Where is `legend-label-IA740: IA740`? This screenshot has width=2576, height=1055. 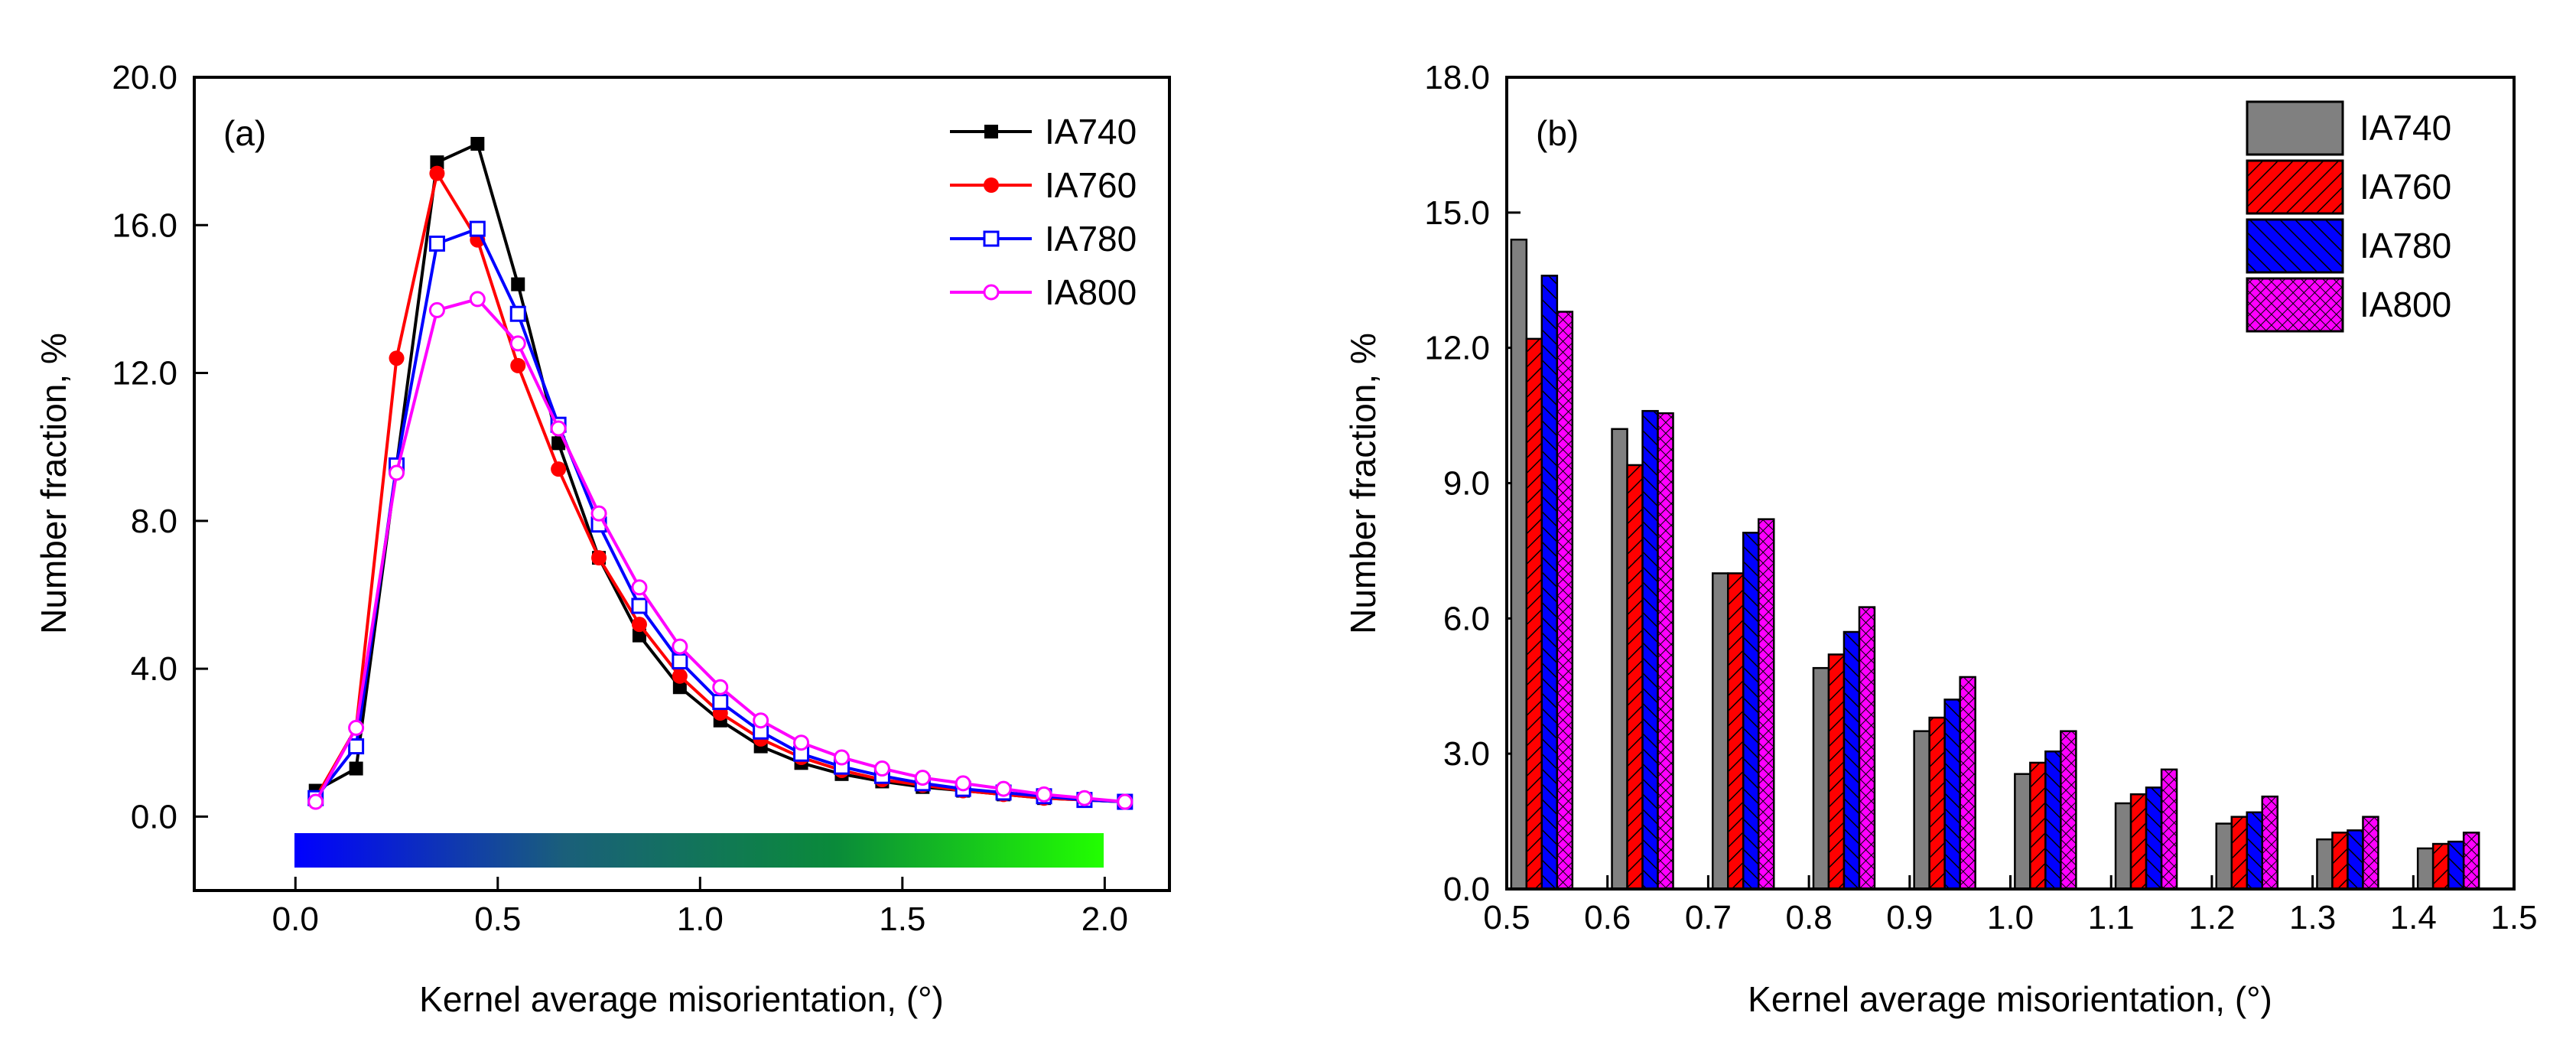
legend-label-IA740: IA740 is located at coordinates (1091, 131).